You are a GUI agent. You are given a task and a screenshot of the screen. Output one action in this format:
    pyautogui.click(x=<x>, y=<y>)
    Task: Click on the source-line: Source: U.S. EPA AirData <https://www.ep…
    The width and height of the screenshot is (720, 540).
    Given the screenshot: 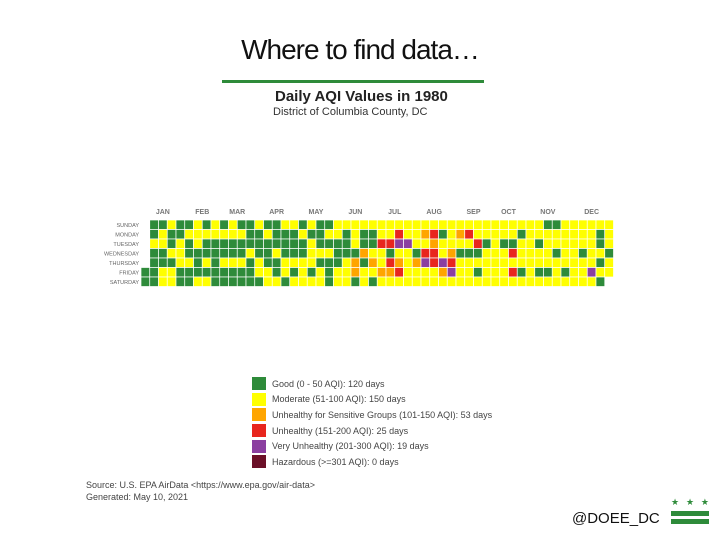 What is the action you would take?
    pyautogui.click(x=200, y=485)
    